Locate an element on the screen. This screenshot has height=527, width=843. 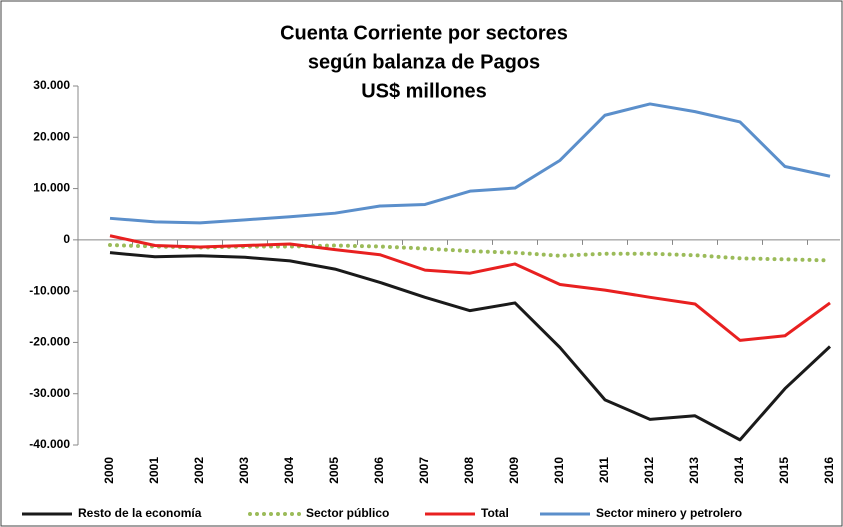
legend-label: Sector minero y petrolero is located at coordinates (669, 513).